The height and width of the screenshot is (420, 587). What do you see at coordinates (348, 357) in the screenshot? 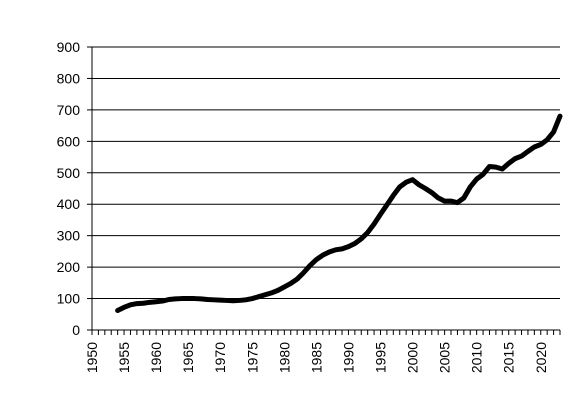
I see `x-tick-label-1990: 1990` at bounding box center [348, 357].